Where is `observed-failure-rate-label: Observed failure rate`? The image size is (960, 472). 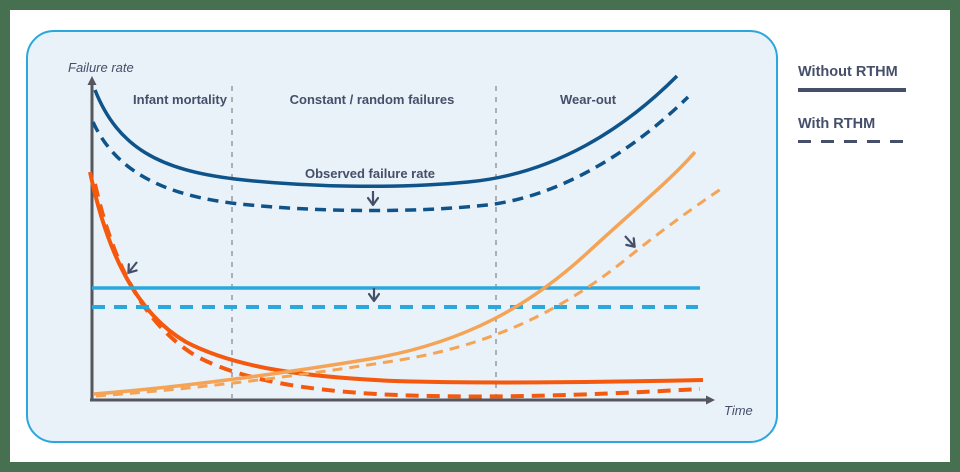
observed-failure-rate-label: Observed failure rate is located at coordinates (370, 173).